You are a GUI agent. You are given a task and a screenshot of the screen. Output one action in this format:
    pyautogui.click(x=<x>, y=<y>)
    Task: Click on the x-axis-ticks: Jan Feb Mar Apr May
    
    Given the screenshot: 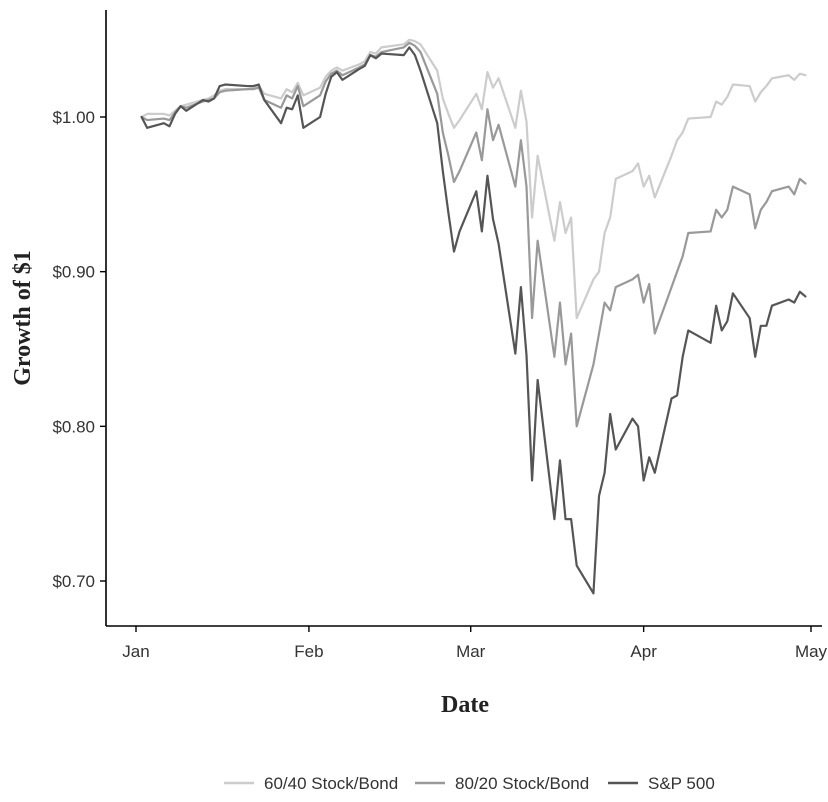 What is the action you would take?
    pyautogui.click(x=475, y=643)
    